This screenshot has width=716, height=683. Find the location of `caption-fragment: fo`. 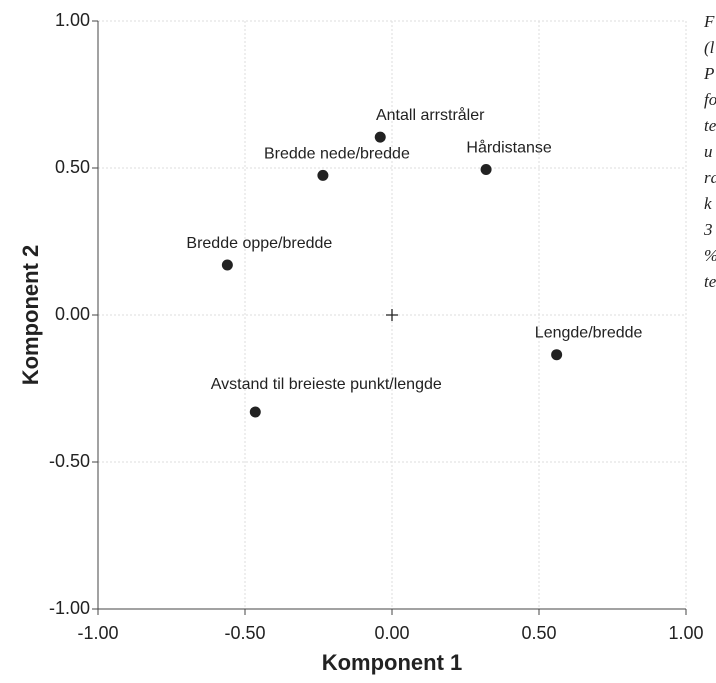

caption-fragment: fo is located at coordinates (710, 99).